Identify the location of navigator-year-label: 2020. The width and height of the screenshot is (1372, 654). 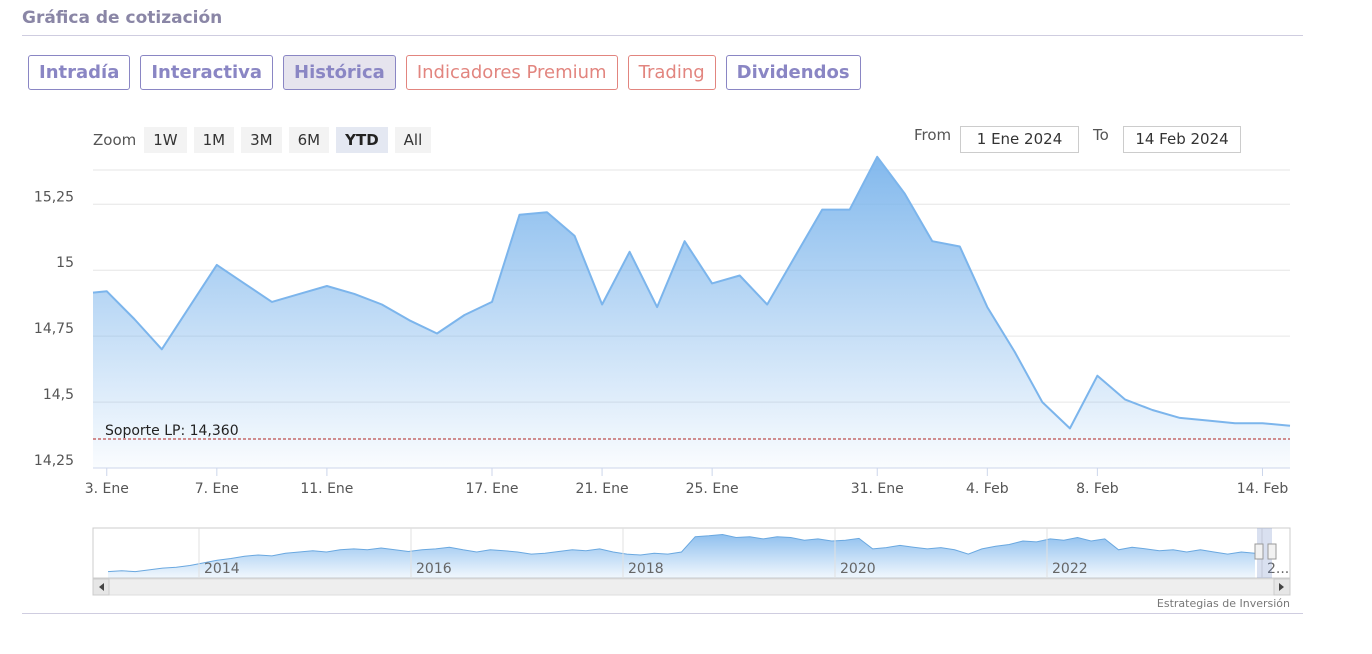
(858, 569).